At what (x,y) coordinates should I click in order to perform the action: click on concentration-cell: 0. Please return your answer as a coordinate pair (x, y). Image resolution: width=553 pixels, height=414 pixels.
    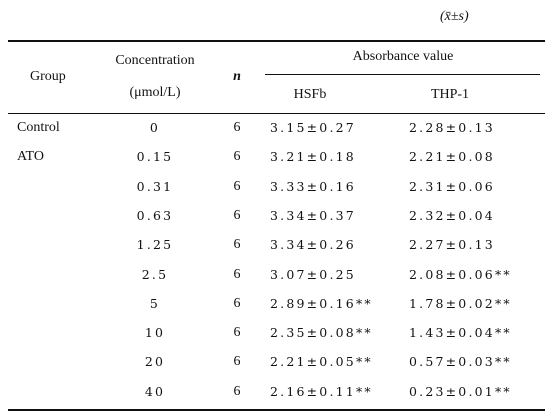
    Looking at the image, I should click on (155, 127).